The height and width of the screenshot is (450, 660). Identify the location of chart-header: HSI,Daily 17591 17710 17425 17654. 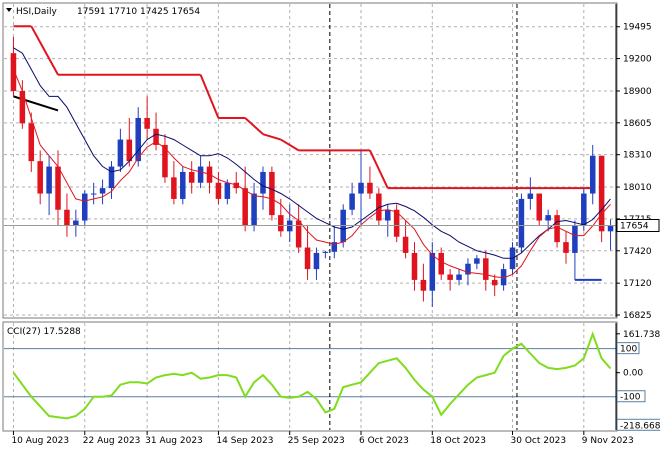
(103, 12).